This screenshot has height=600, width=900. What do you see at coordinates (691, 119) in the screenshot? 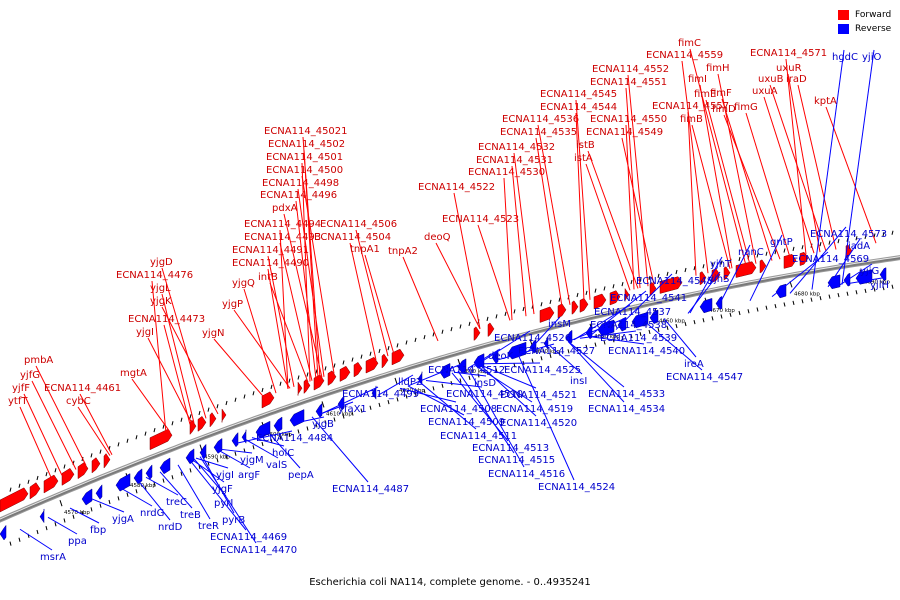
I see `forward-gene-label: fimB` at bounding box center [691, 119].